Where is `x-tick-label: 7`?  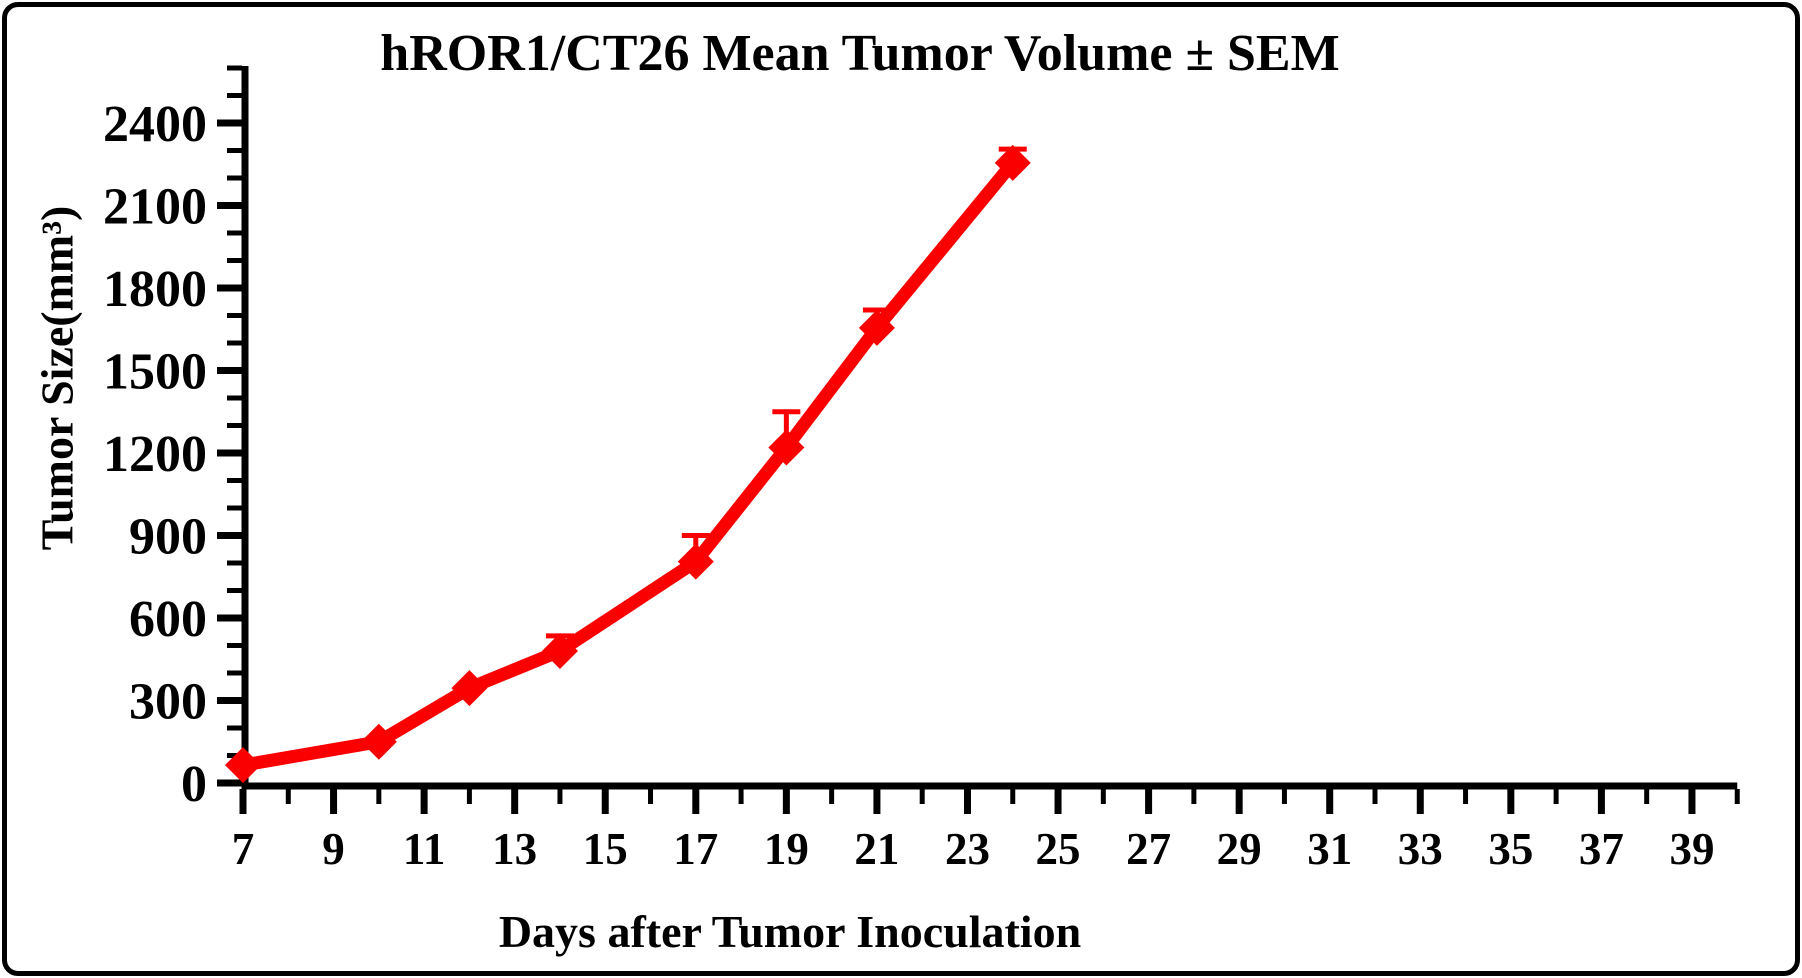 x-tick-label: 7 is located at coordinates (243, 849).